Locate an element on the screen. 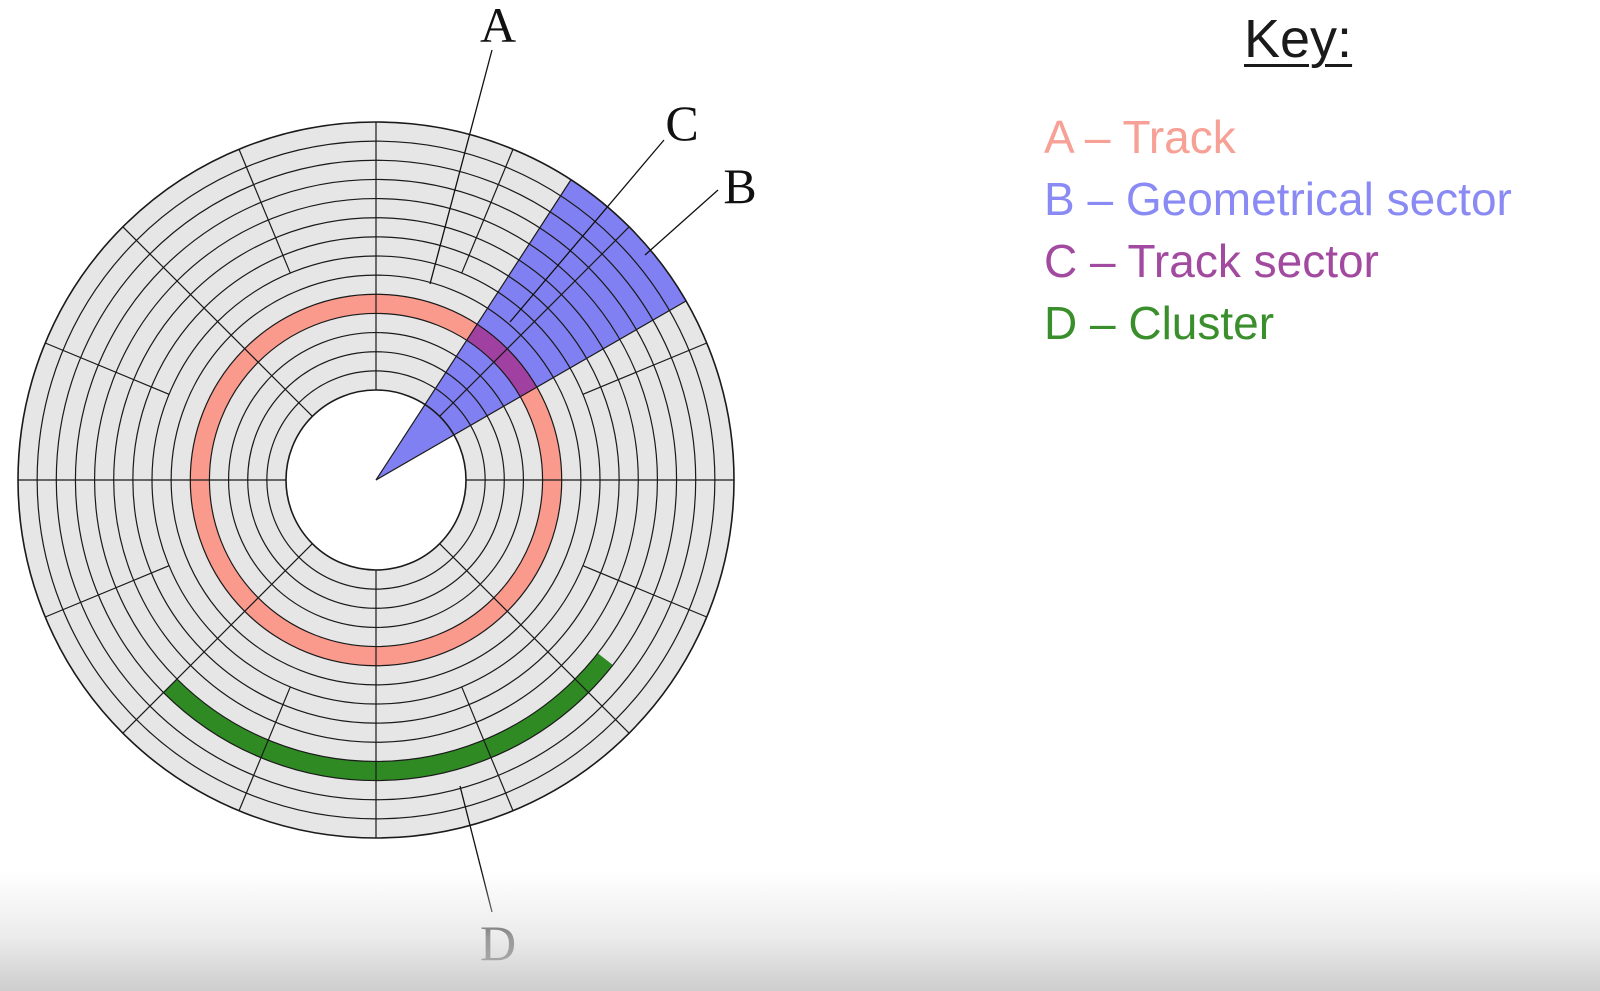 This screenshot has height=991, width=1600. callout-label-a: A is located at coordinates (498, 26).